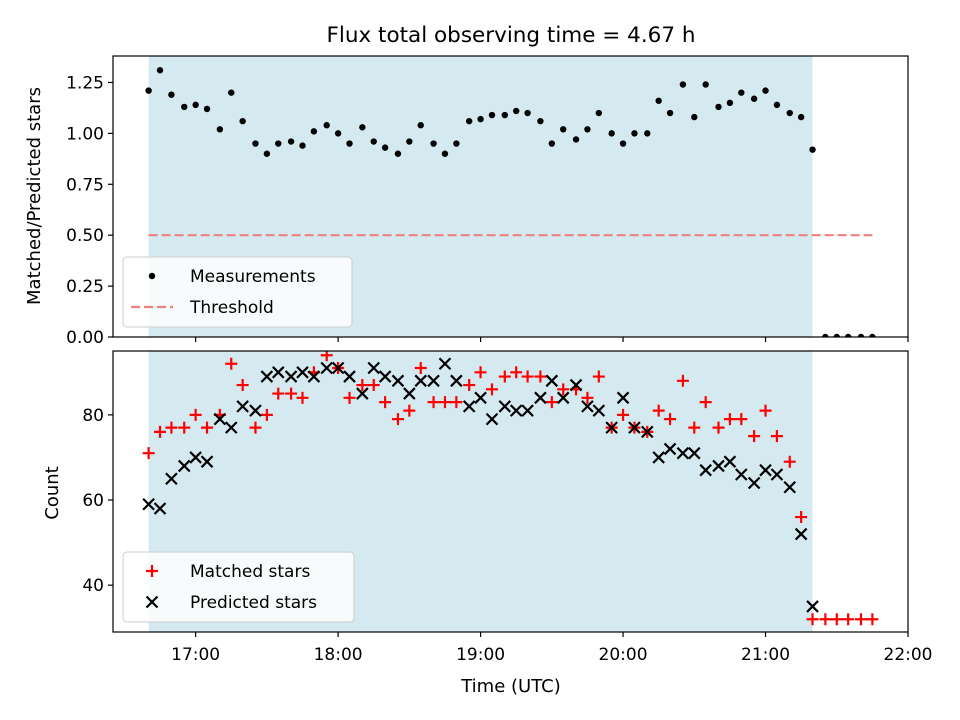  Describe the element at coordinates (152, 602) in the screenshot. I see `legend-x-marker` at that location.